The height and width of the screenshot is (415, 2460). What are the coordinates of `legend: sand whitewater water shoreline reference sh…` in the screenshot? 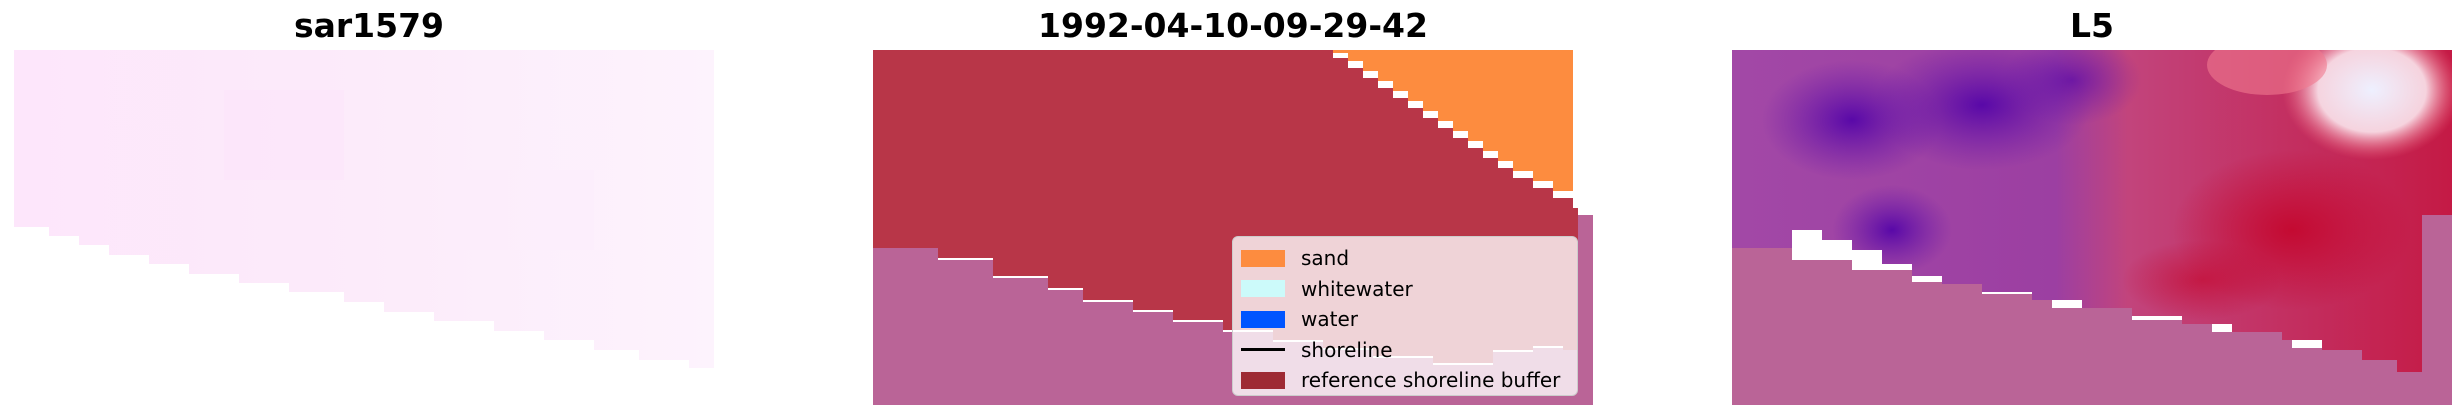 It's located at (1405, 316).